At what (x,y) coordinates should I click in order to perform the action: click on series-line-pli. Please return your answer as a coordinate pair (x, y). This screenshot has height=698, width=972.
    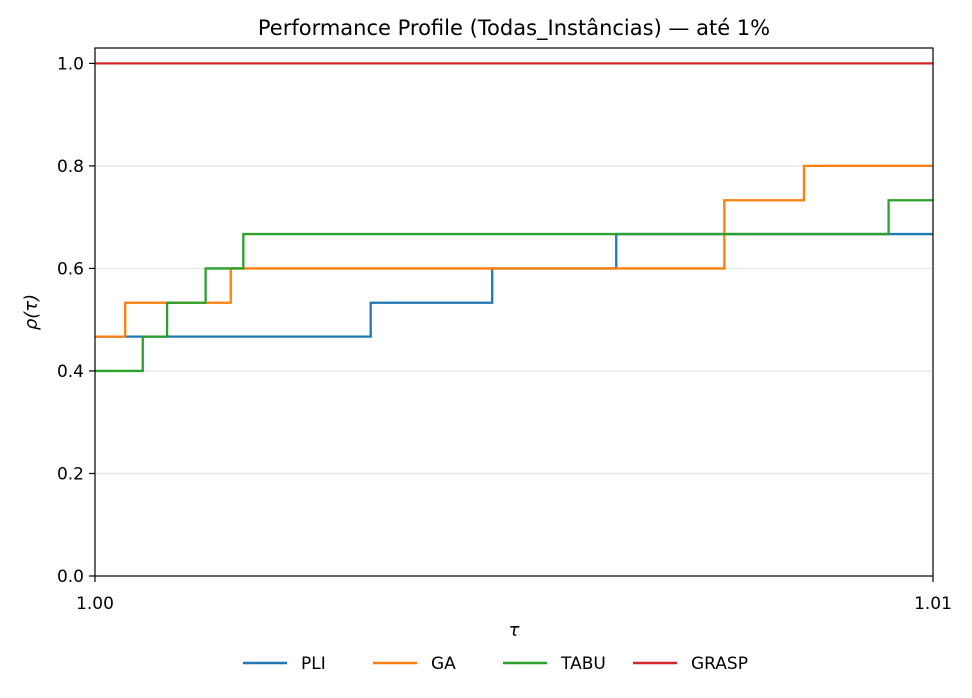
    Looking at the image, I should click on (514, 285).